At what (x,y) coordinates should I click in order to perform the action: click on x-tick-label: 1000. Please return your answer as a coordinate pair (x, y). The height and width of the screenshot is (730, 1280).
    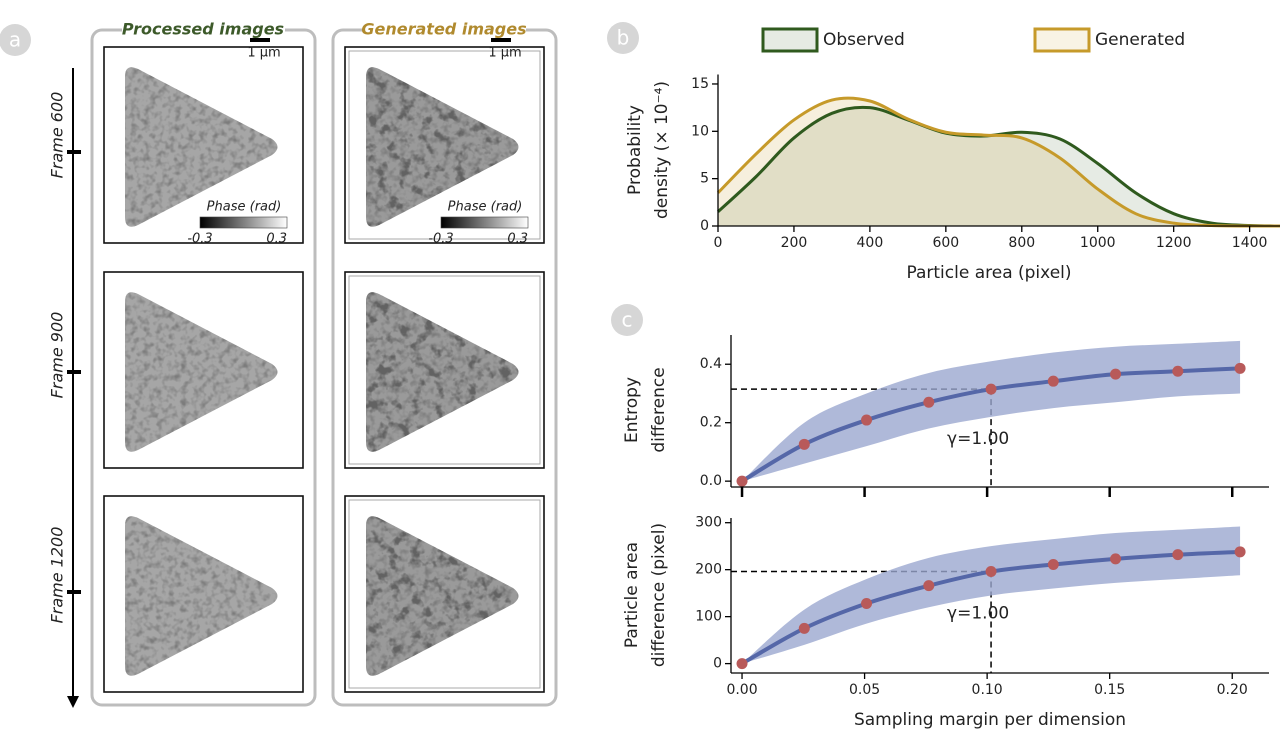
    Looking at the image, I should click on (1098, 243).